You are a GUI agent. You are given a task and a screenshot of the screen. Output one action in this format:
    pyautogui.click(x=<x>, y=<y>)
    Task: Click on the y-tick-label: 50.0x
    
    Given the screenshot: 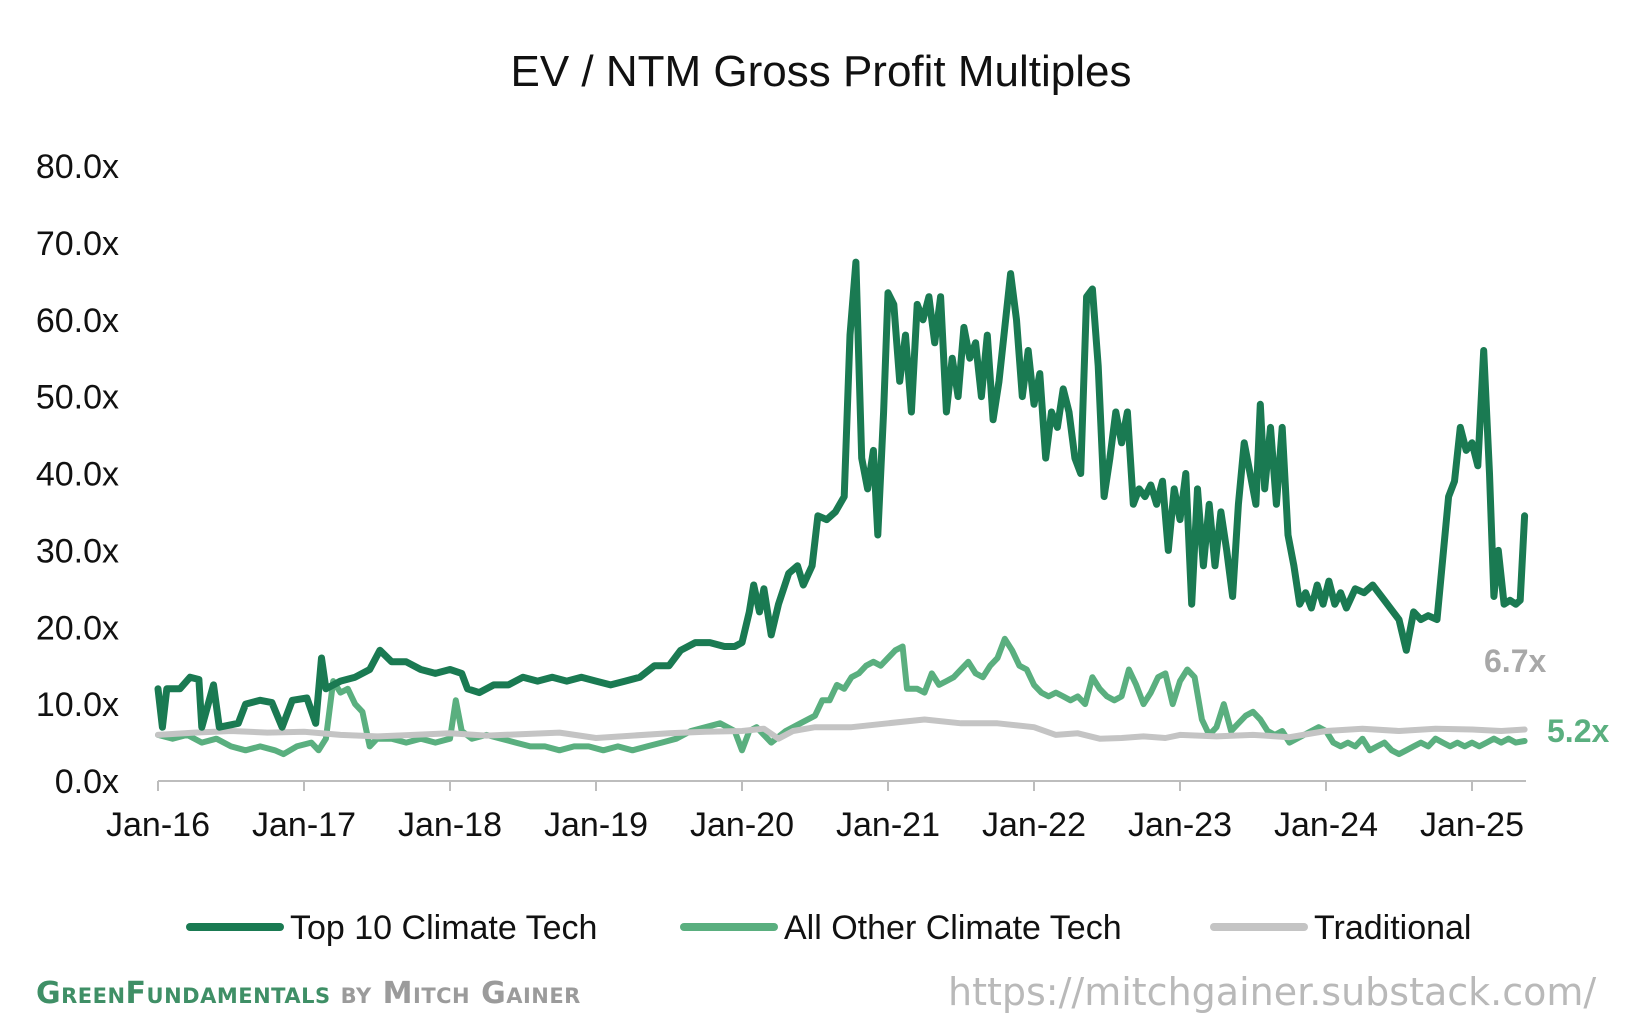 What is the action you would take?
    pyautogui.click(x=77, y=398)
    